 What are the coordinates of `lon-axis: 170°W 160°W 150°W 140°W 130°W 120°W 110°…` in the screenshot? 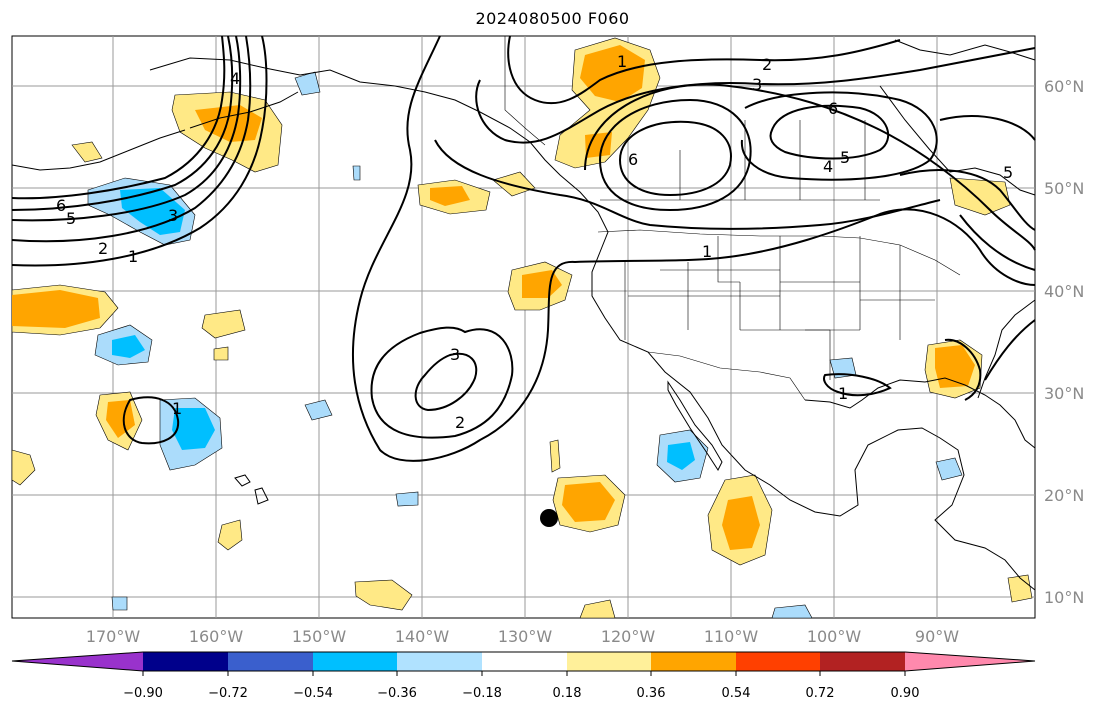 It's located at (522, 636).